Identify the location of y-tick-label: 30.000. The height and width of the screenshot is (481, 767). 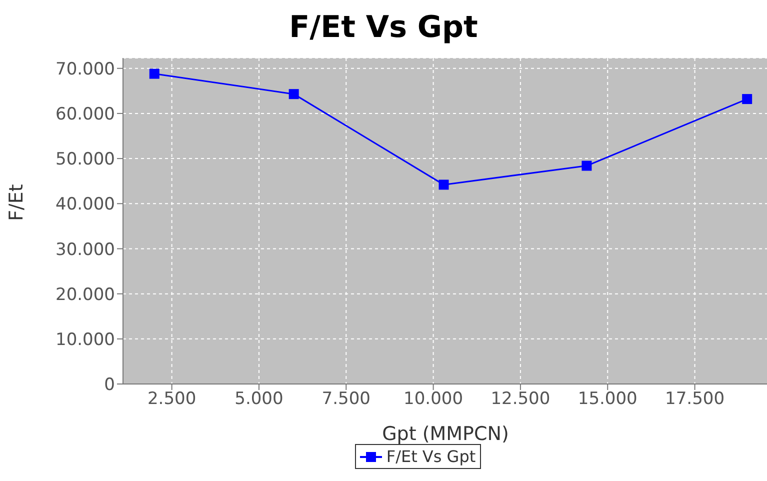
(85, 250).